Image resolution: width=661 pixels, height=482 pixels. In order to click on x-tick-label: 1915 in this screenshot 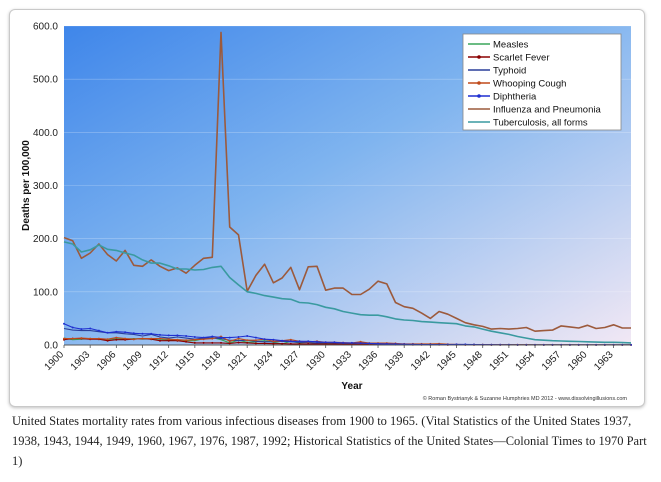, I will do `click(185, 361)`.